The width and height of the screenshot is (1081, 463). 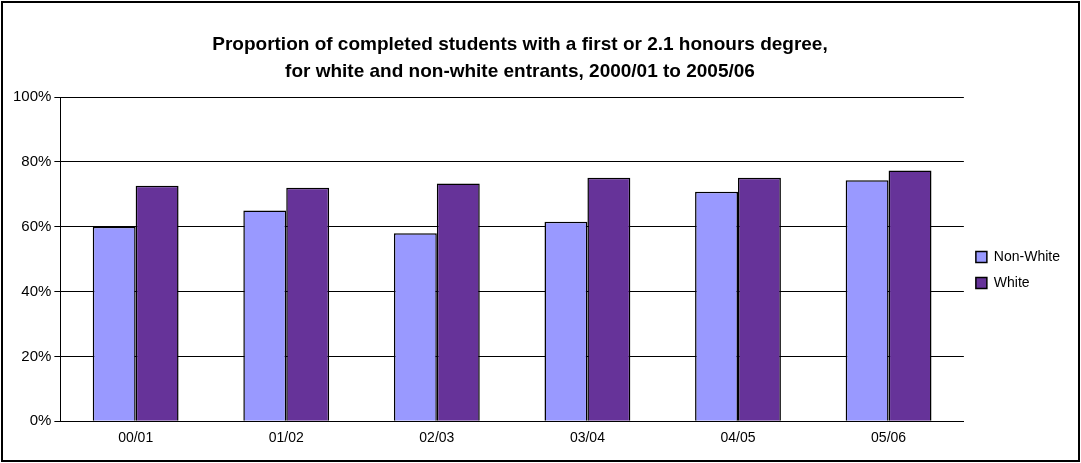 I want to click on y-tick-label: 0%, so click(x=40, y=420).